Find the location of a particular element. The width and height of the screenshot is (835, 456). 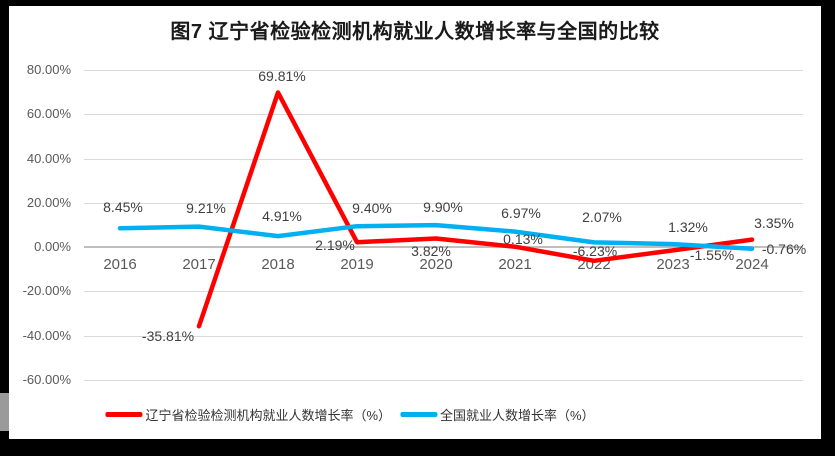

data-label-national: 9.90% is located at coordinates (443, 207).